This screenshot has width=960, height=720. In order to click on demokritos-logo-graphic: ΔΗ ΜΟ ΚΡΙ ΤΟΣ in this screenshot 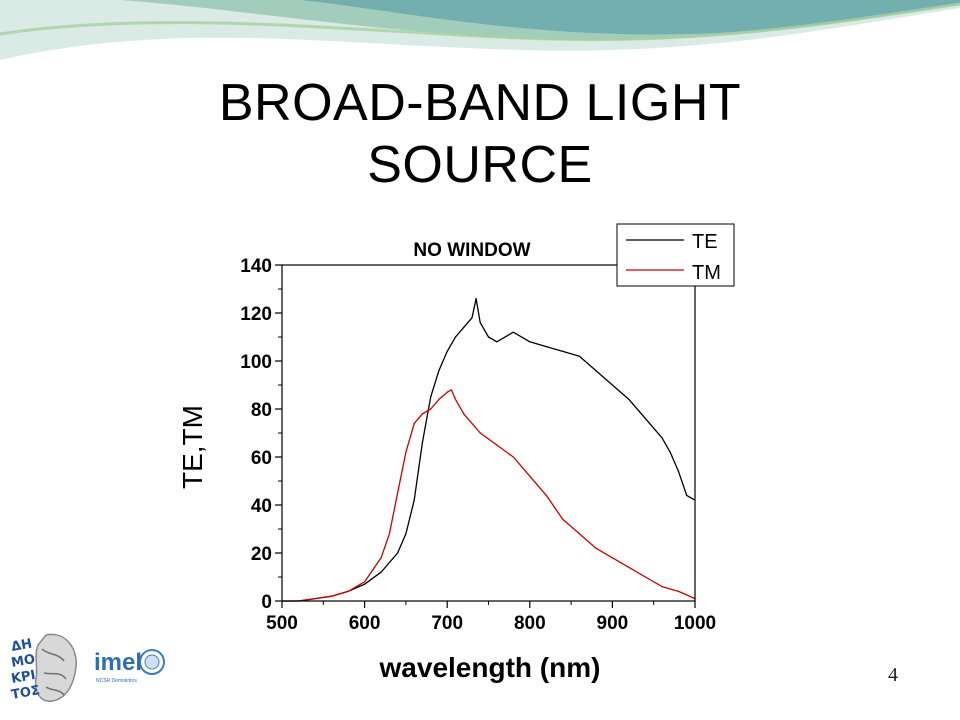, I will do `click(44, 665)`.